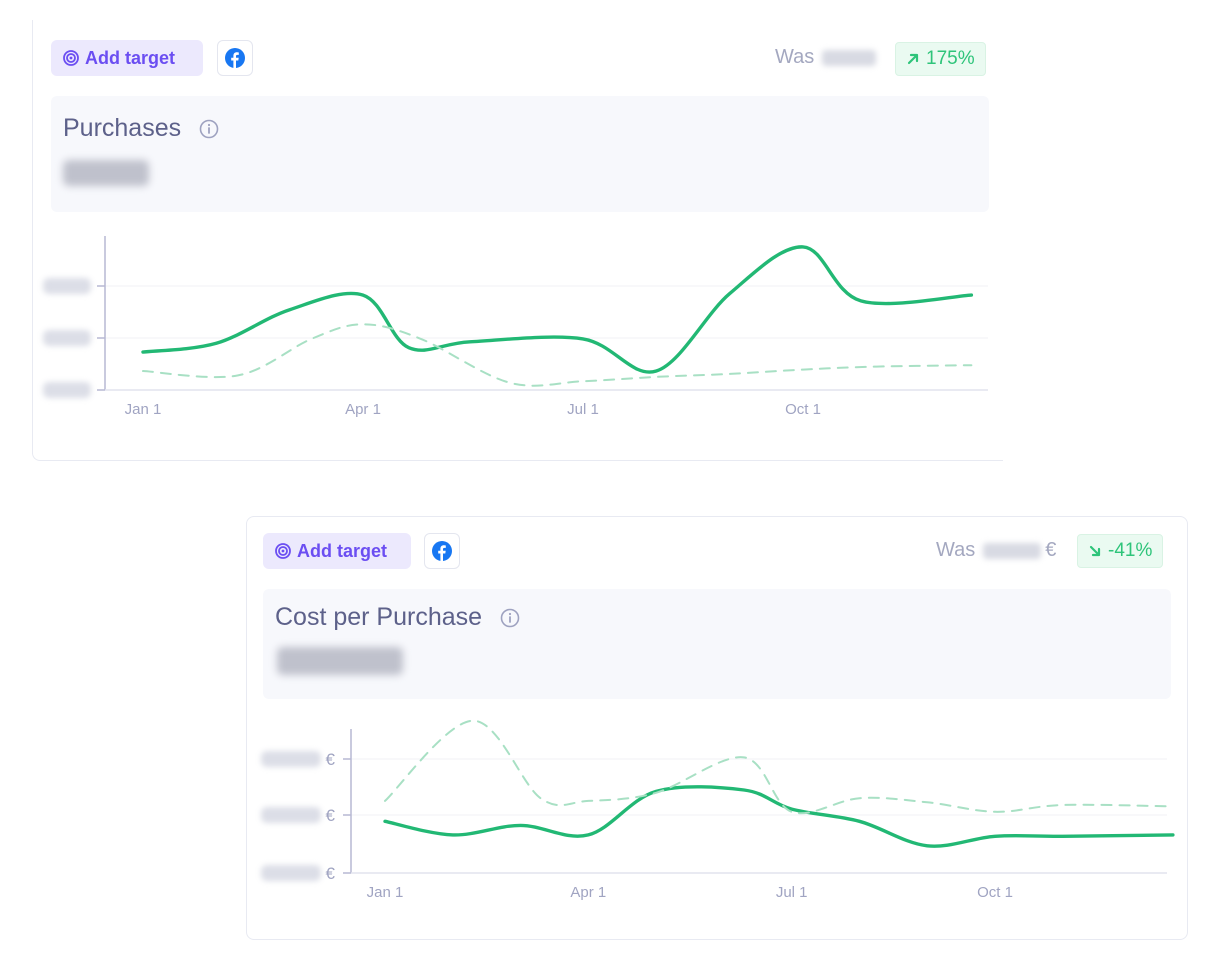  Describe the element at coordinates (520, 154) in the screenshot. I see `metric-panel: Purchases` at that location.